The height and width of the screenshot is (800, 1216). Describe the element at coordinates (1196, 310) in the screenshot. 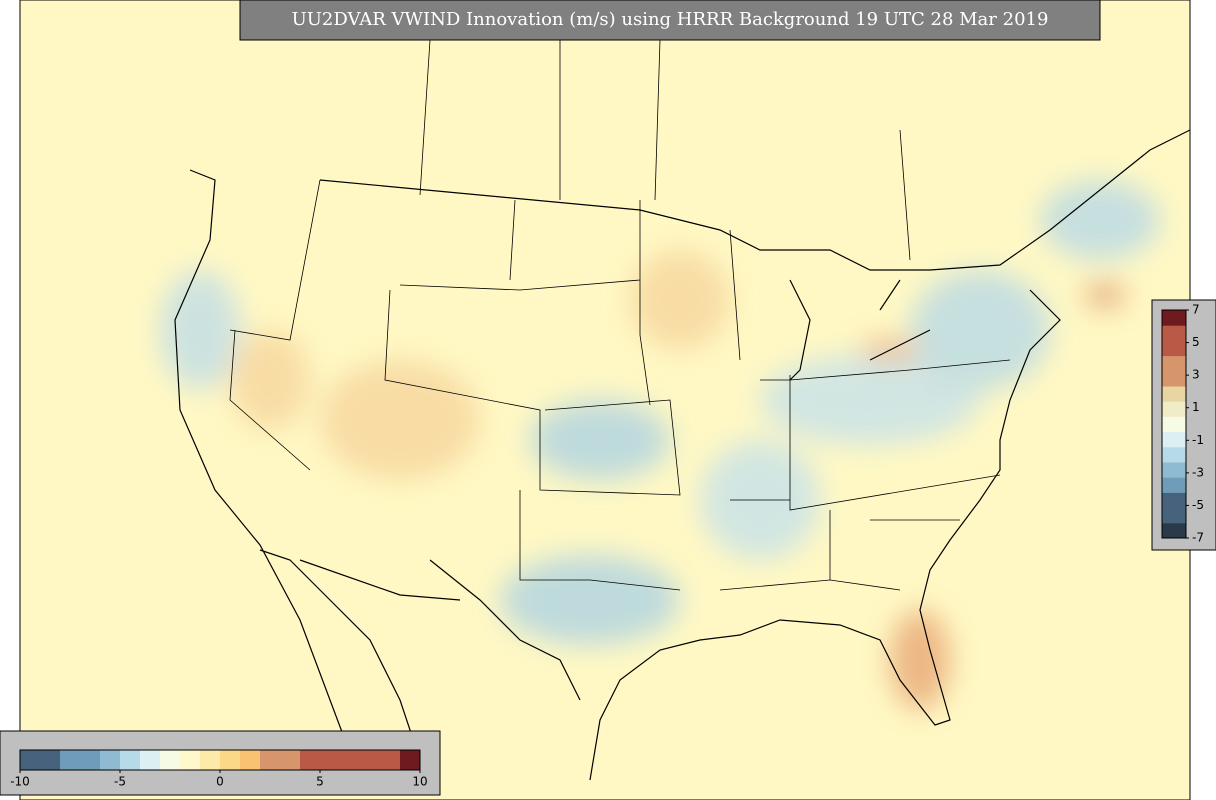

I see `tick-label: 7` at that location.